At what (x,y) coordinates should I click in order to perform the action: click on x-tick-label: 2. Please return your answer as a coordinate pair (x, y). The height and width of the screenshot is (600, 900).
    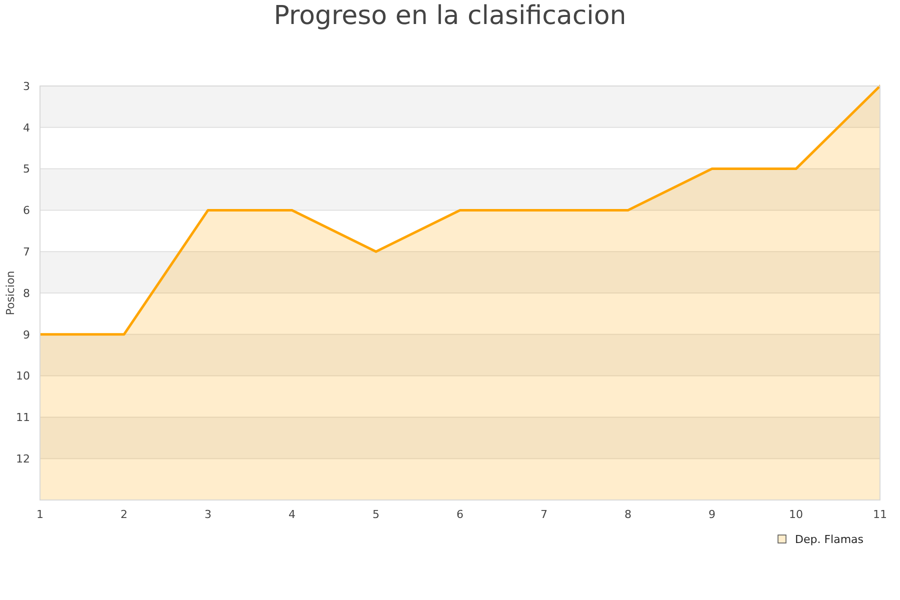
    Looking at the image, I should click on (124, 514).